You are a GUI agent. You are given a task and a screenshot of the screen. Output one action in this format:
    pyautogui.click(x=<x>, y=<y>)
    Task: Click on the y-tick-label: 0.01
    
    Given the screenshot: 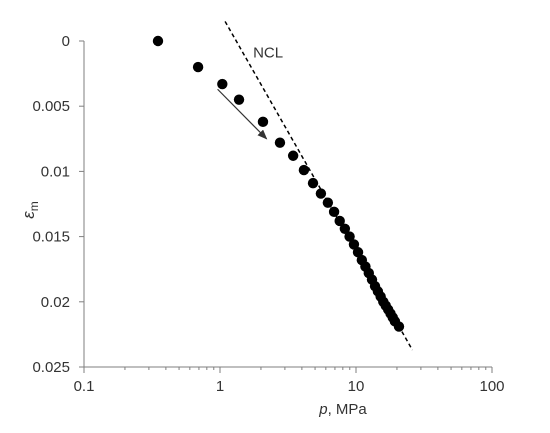 What is the action you would take?
    pyautogui.click(x=55, y=171)
    